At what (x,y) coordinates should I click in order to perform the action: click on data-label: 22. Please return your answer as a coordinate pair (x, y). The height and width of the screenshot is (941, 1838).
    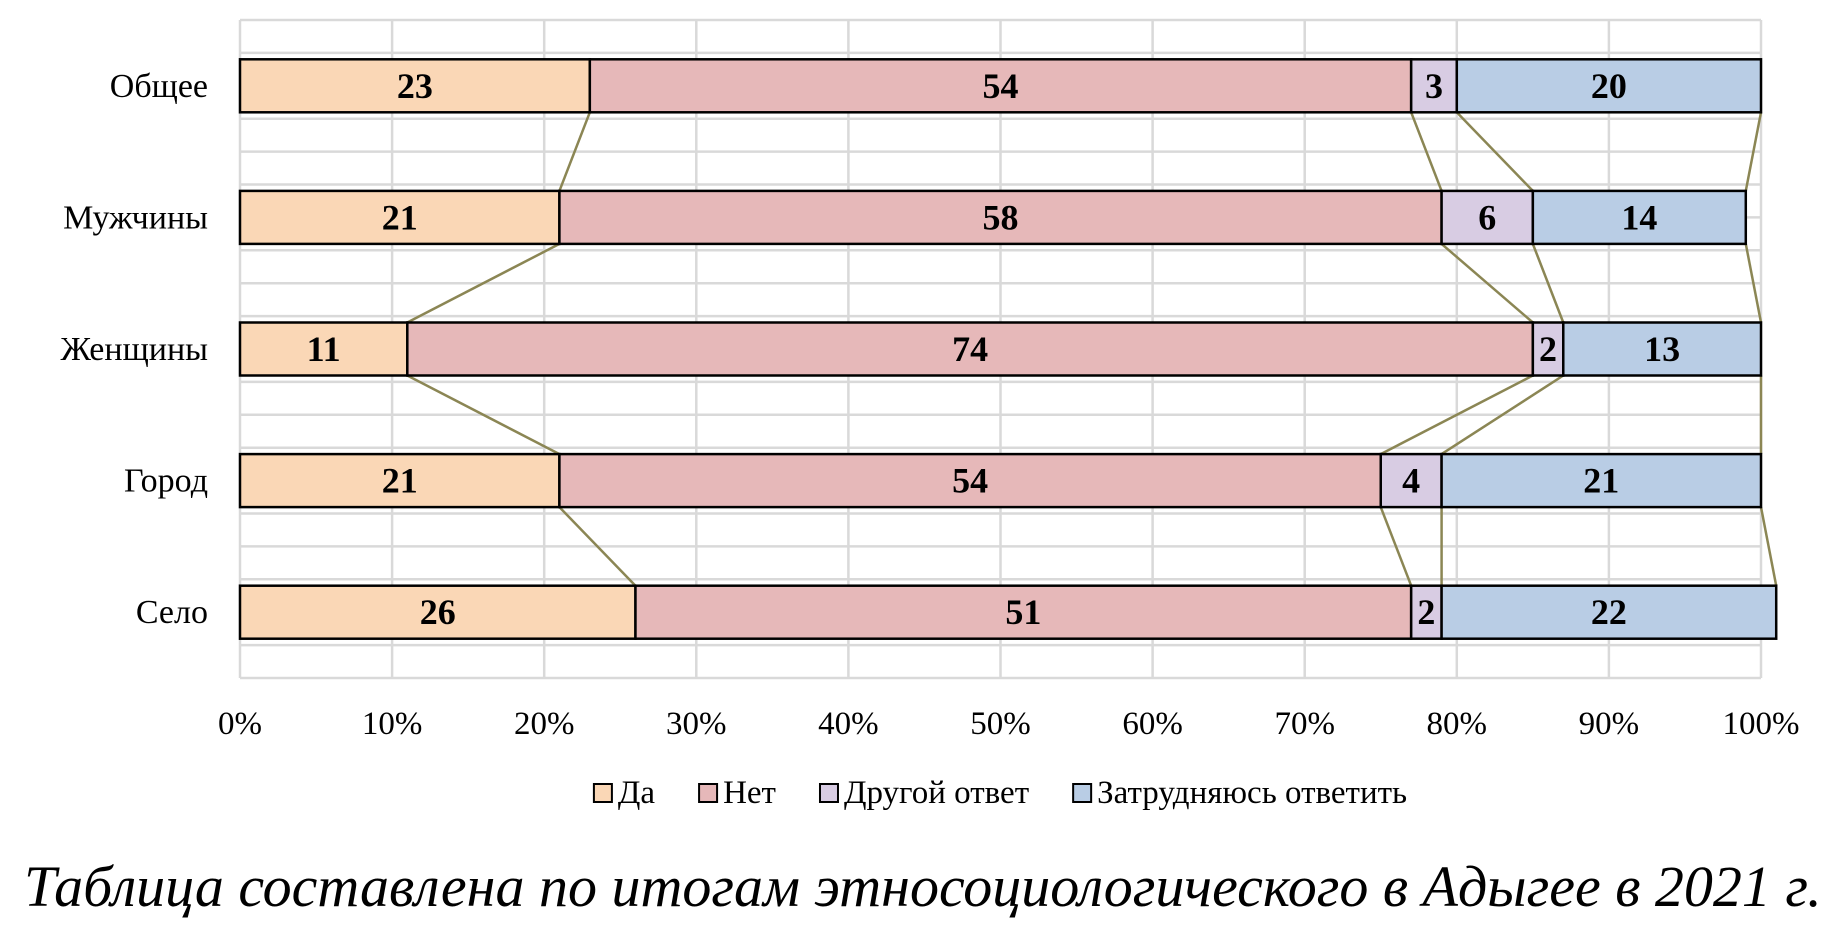
    Looking at the image, I should click on (1609, 612).